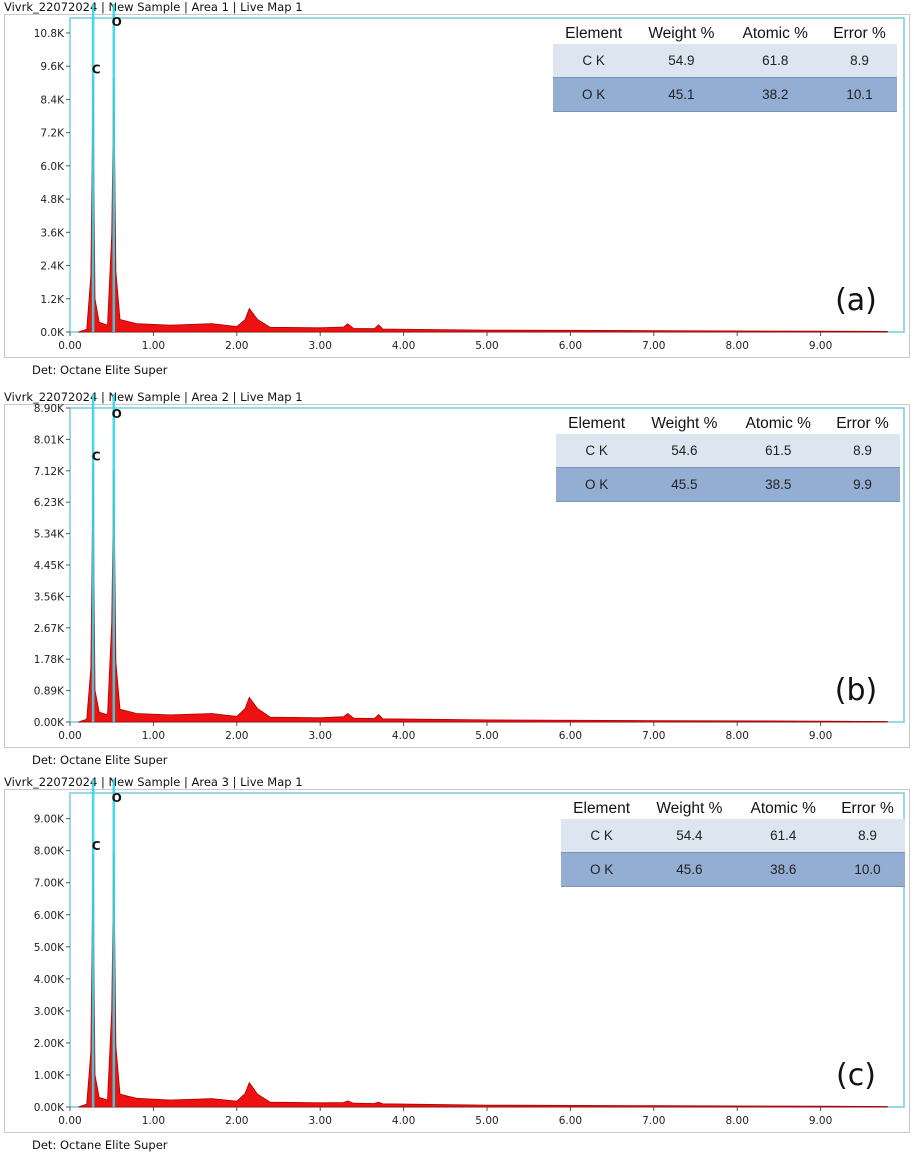 The height and width of the screenshot is (1160, 914). What do you see at coordinates (52, 167) in the screenshot?
I see `y-tick-label: 6.0K` at bounding box center [52, 167].